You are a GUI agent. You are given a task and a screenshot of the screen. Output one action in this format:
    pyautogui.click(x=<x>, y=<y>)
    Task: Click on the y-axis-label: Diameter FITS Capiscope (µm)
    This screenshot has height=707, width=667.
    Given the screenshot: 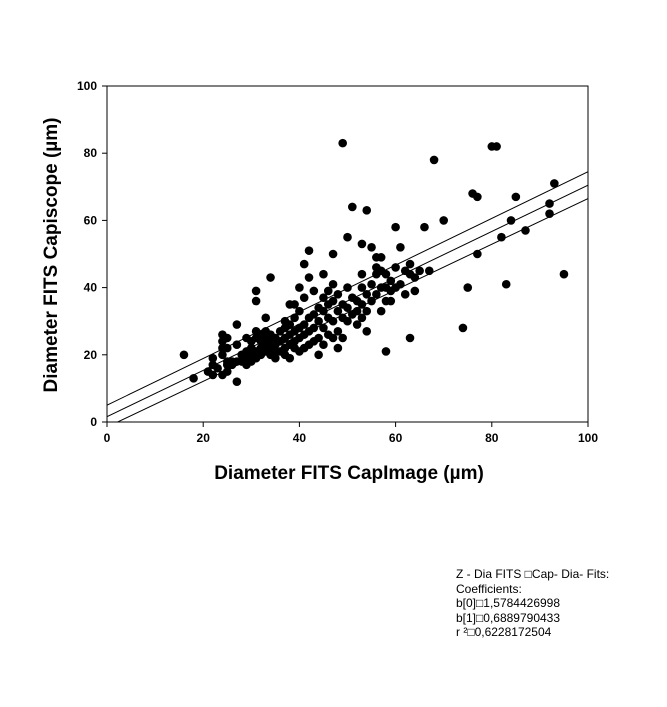 What is the action you would take?
    pyautogui.click(x=51, y=255)
    